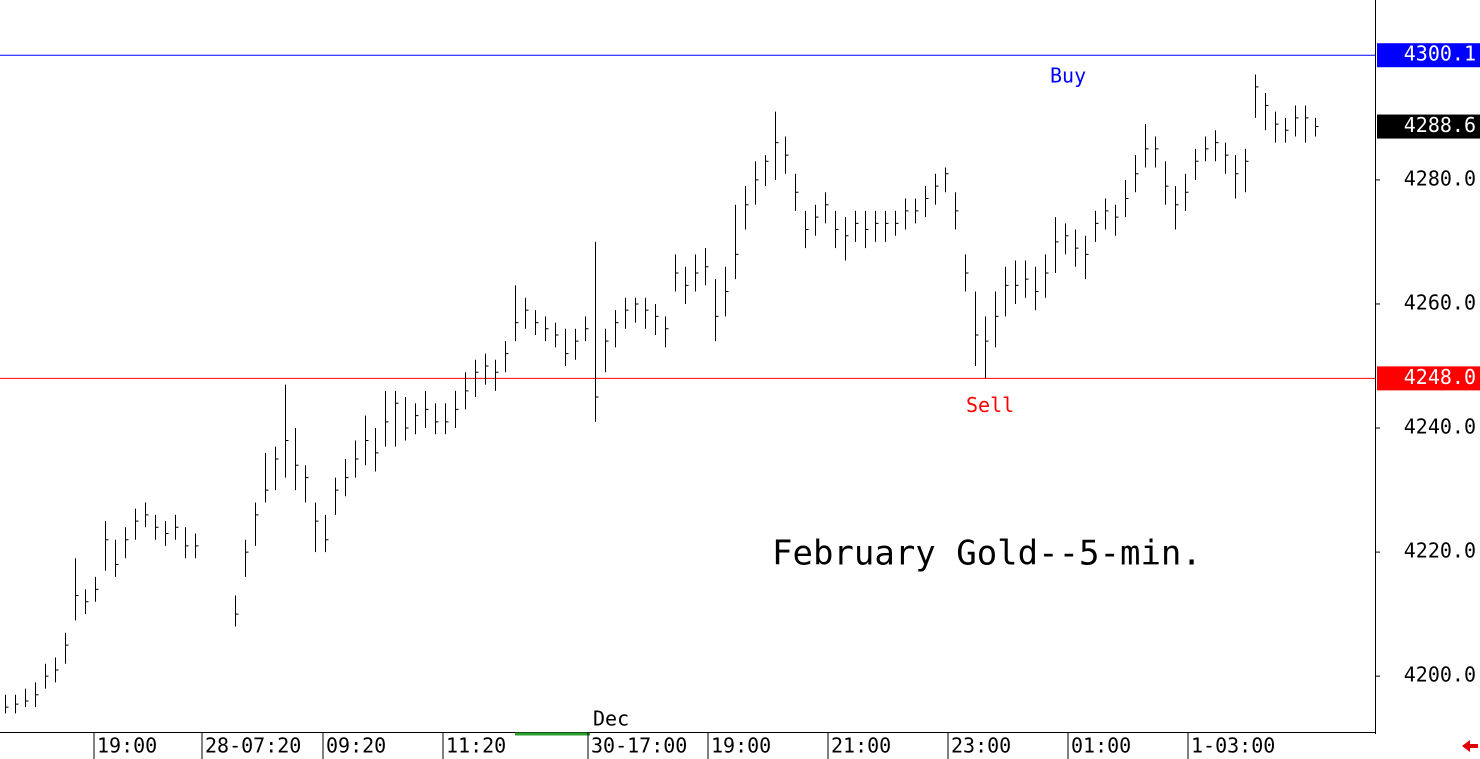 The height and width of the screenshot is (759, 1480). What do you see at coordinates (990, 405) in the screenshot?
I see `sell-annotation: Sell` at bounding box center [990, 405].